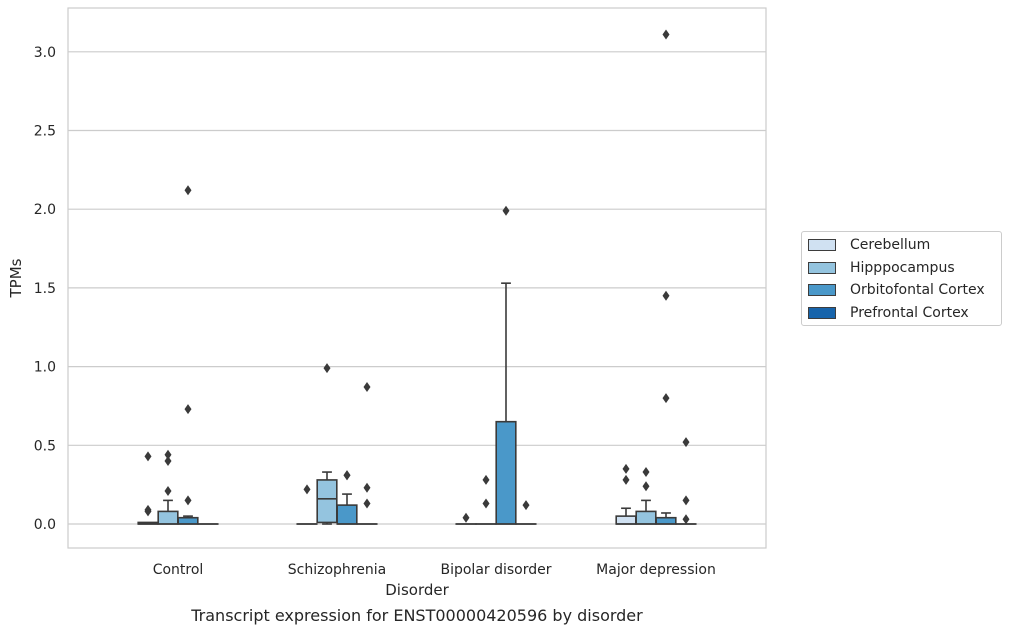 The image size is (1014, 634). Describe the element at coordinates (890, 245) in the screenshot. I see `legend-label: Cerebellum` at that location.